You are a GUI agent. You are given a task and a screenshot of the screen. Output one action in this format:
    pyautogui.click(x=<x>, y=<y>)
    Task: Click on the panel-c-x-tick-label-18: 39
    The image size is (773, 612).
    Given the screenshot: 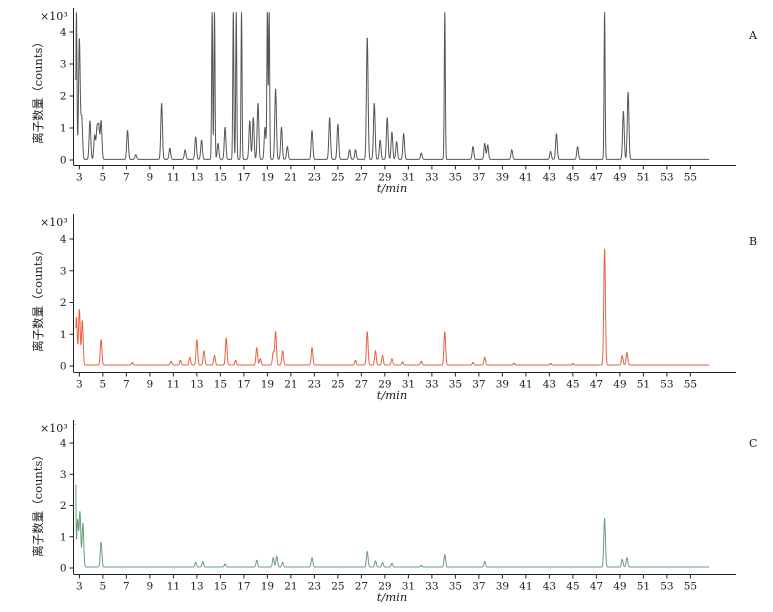 What is the action you would take?
    pyautogui.click(x=502, y=587)
    